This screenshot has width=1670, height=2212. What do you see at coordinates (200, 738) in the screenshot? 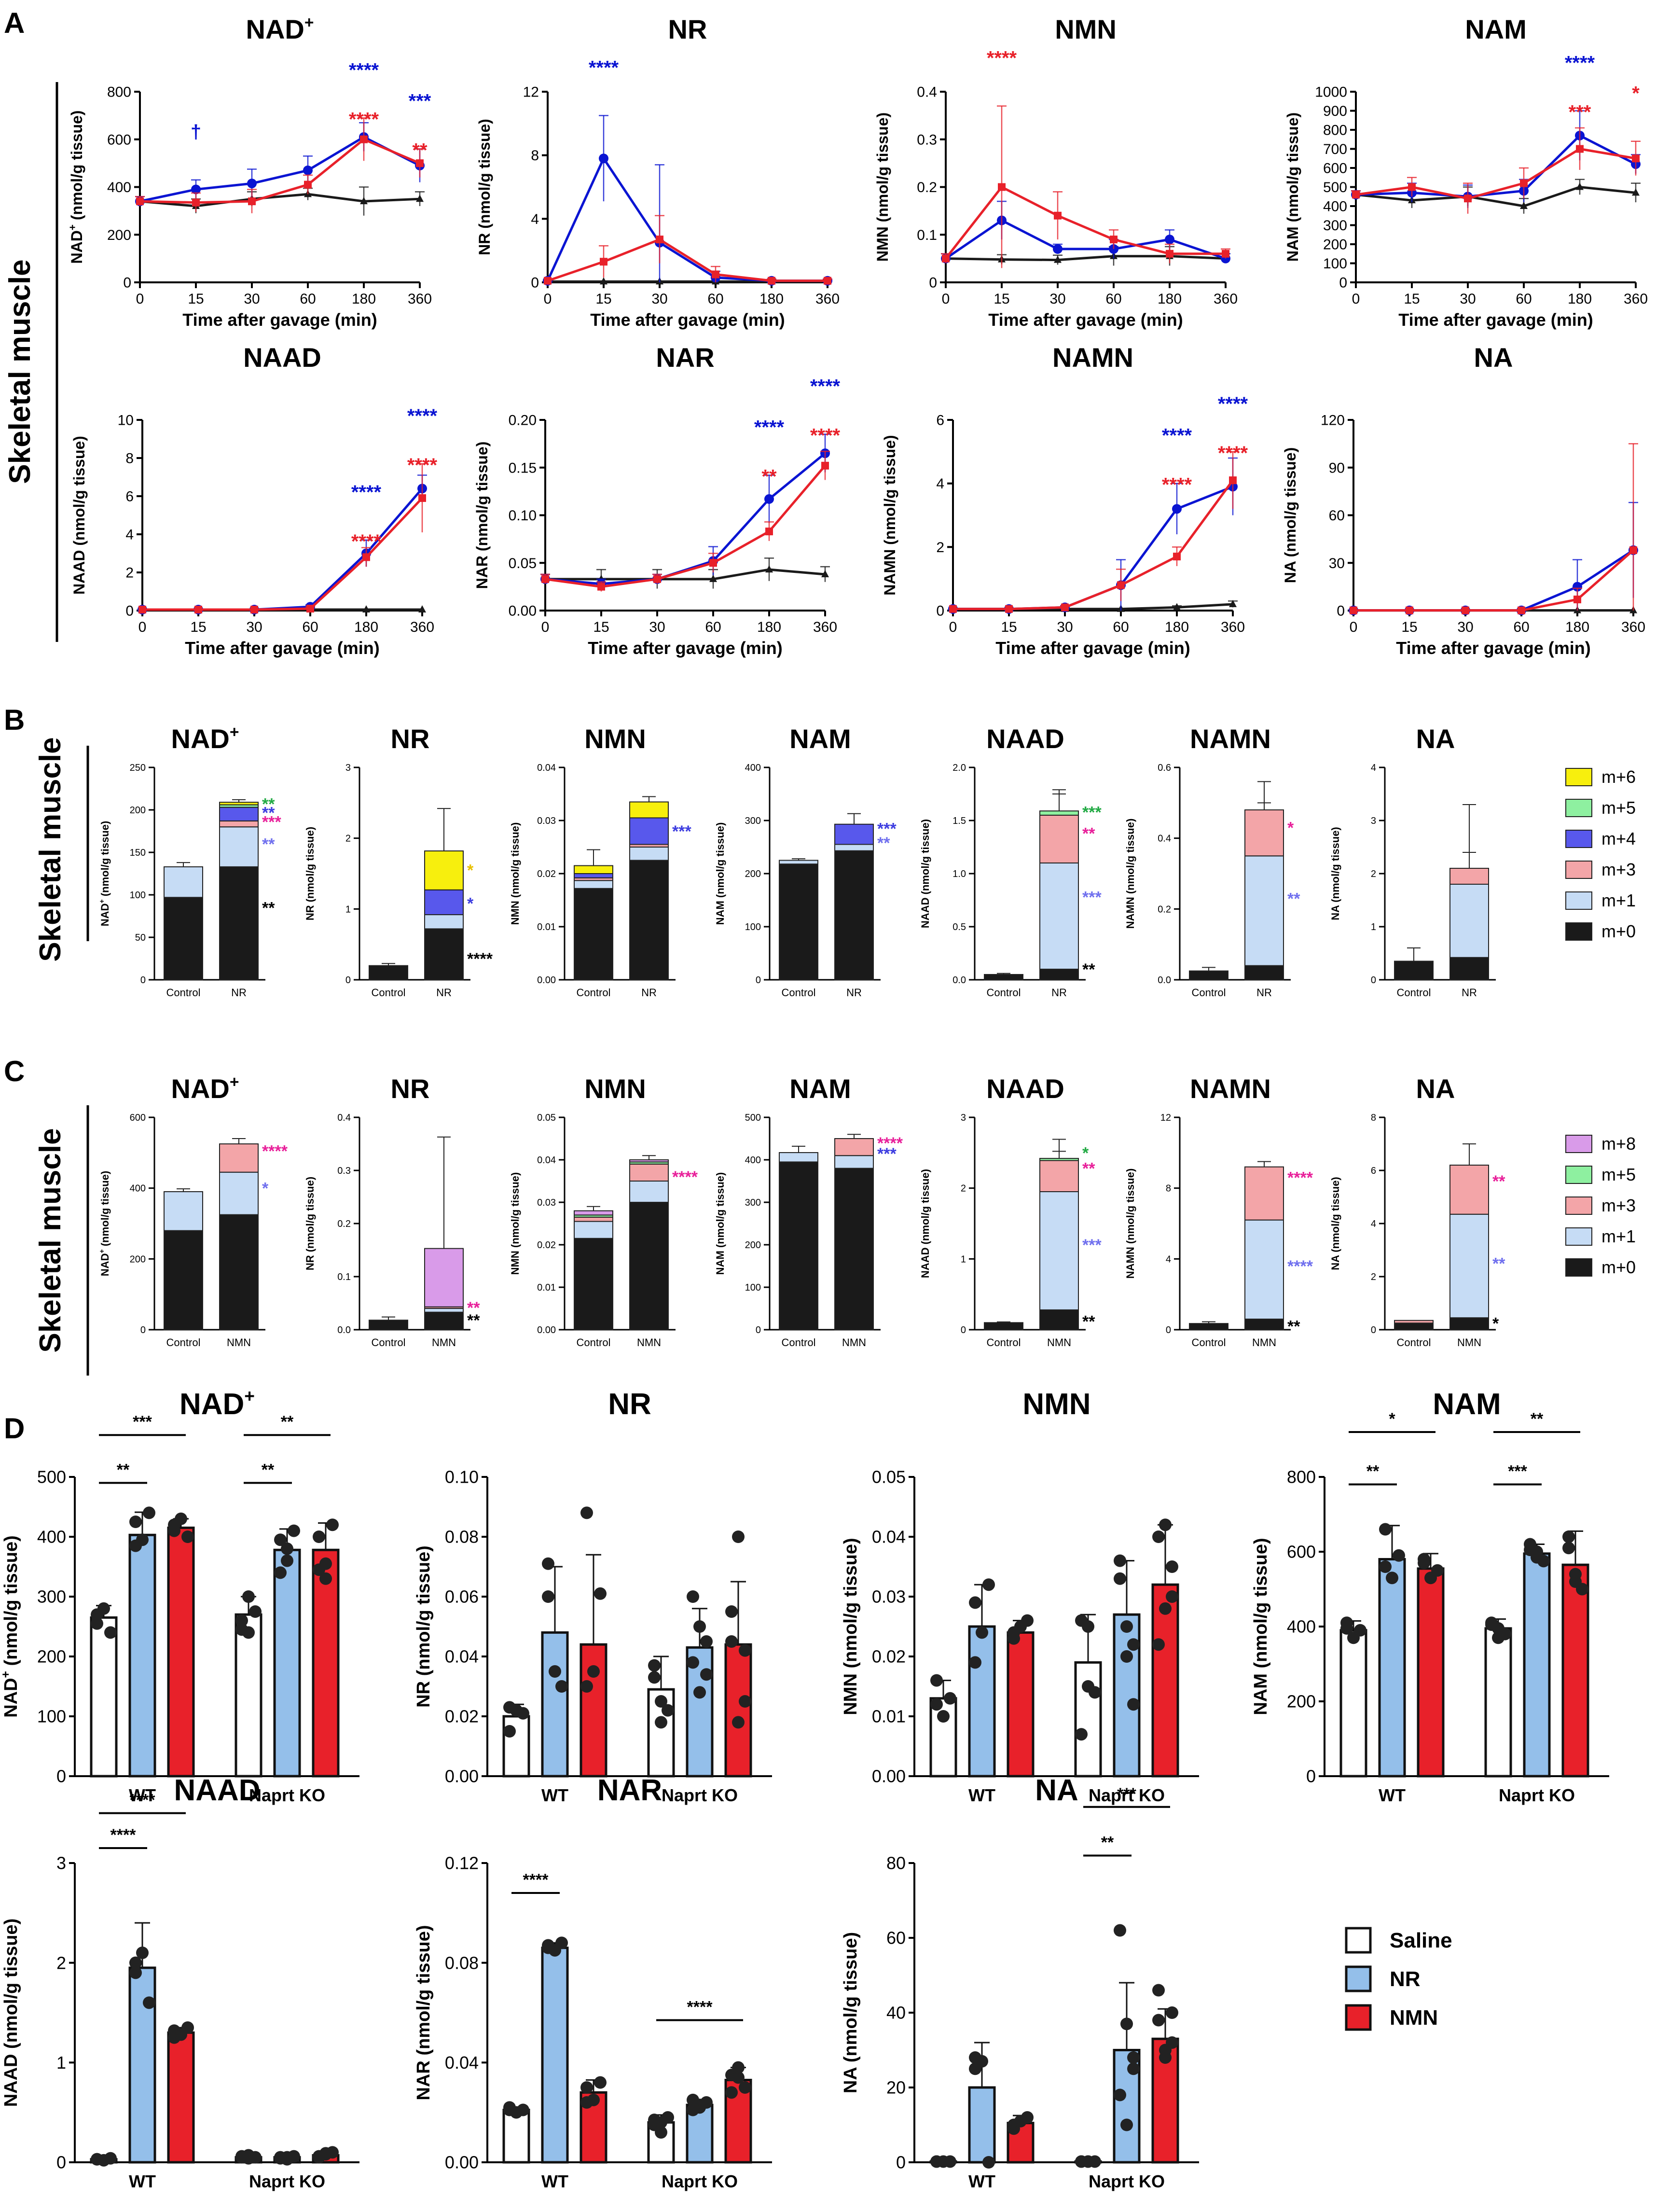
I see `title-main: NAD` at bounding box center [200, 738].